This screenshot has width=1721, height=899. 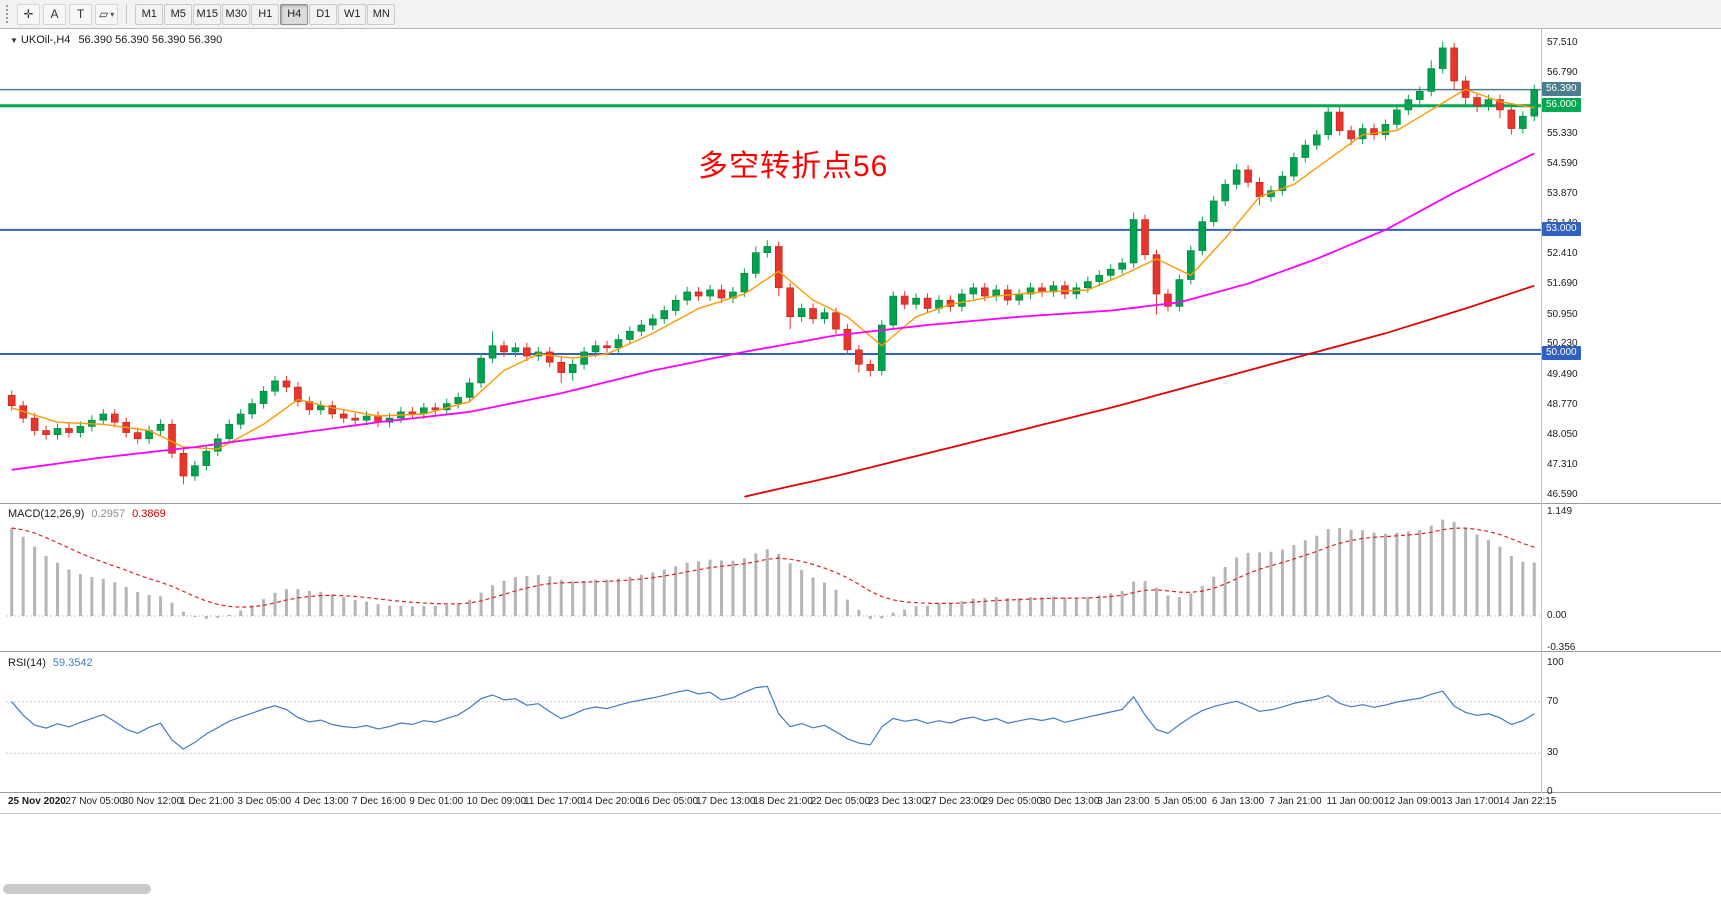 I want to click on time-axis-label: 18 Dec 21:00, so click(x=783, y=801).